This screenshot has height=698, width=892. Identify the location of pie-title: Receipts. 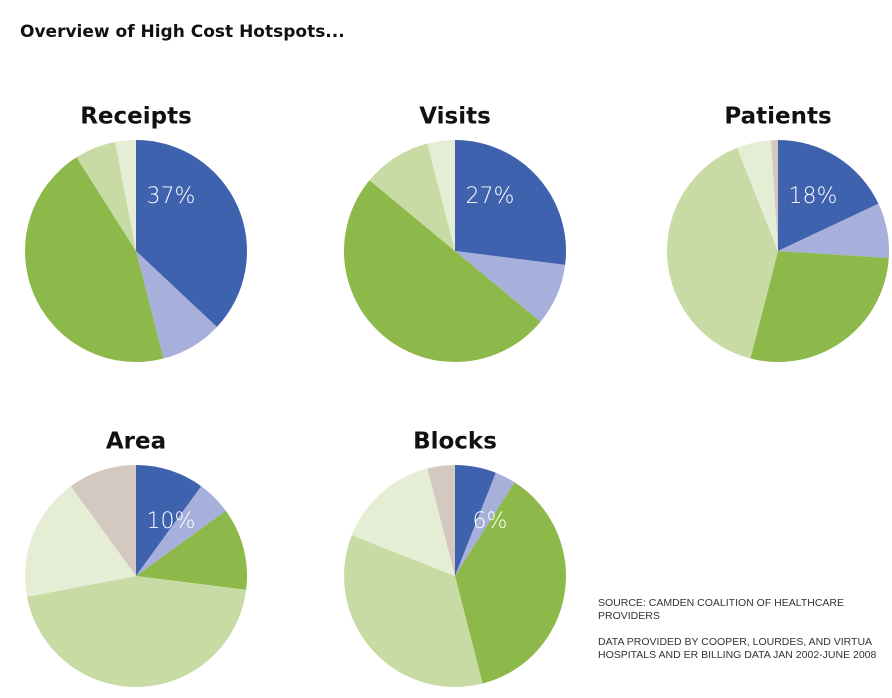
(136, 117).